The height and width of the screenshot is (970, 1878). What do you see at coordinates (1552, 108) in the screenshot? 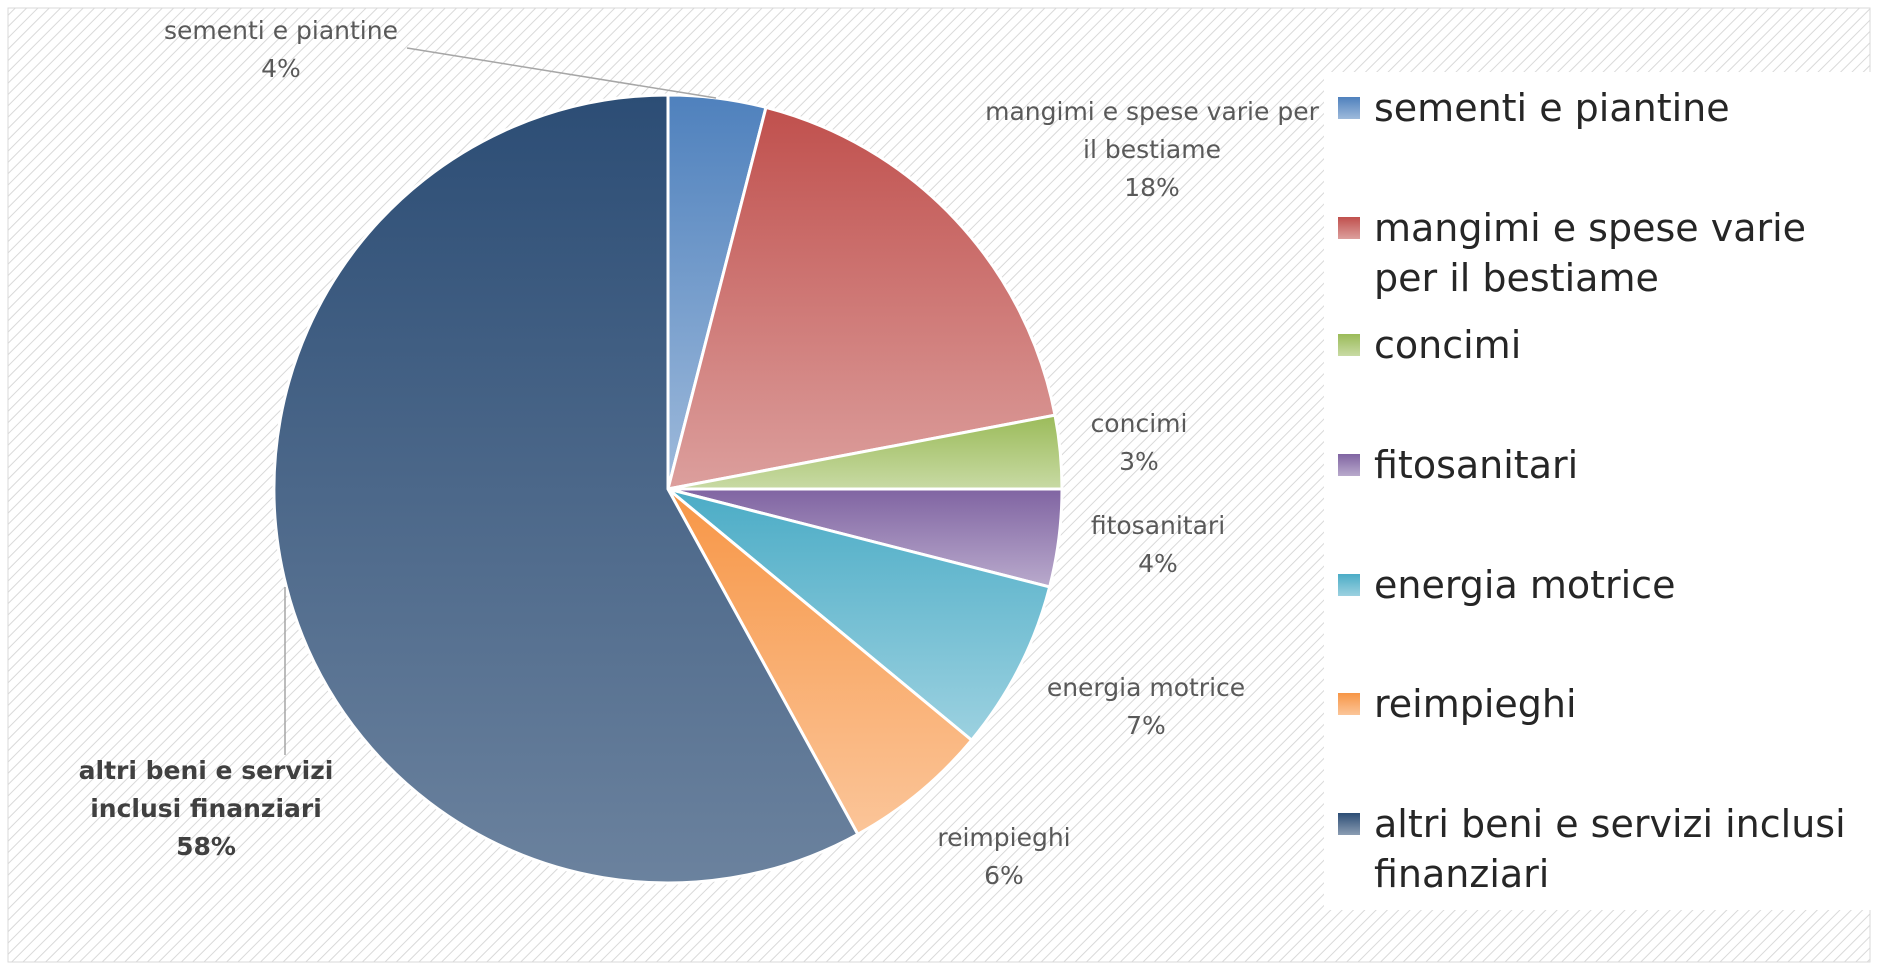
I see `legend-label: sementi e piantine` at bounding box center [1552, 108].